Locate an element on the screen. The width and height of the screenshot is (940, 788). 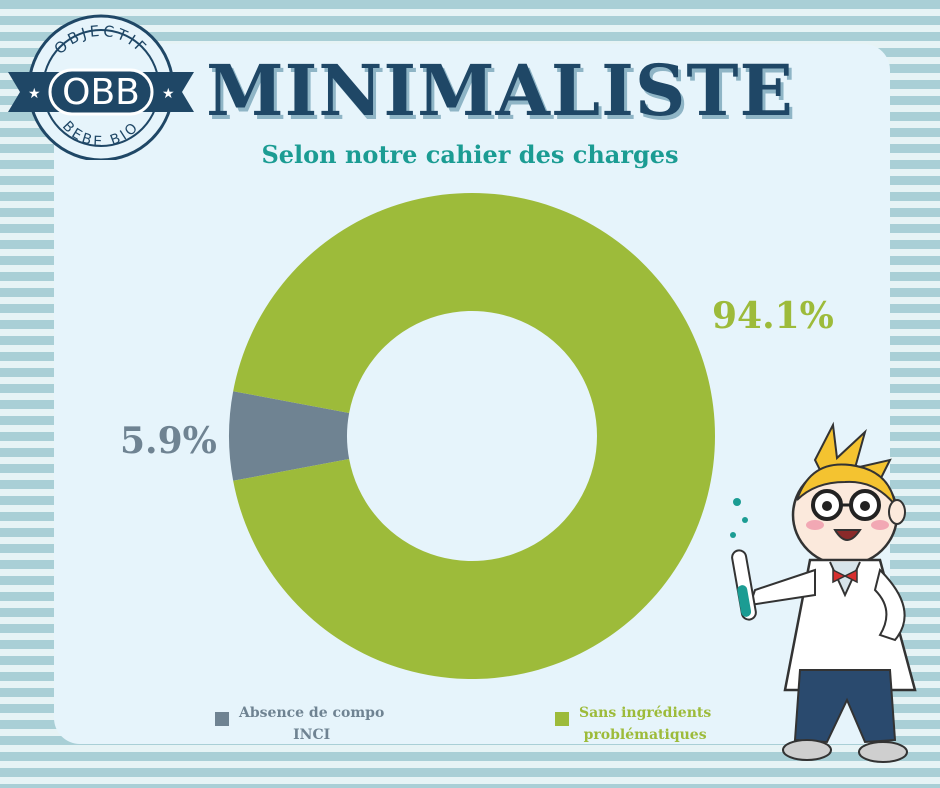
legend-label-line1: Sans ingrédients is located at coordinates (645, 713).